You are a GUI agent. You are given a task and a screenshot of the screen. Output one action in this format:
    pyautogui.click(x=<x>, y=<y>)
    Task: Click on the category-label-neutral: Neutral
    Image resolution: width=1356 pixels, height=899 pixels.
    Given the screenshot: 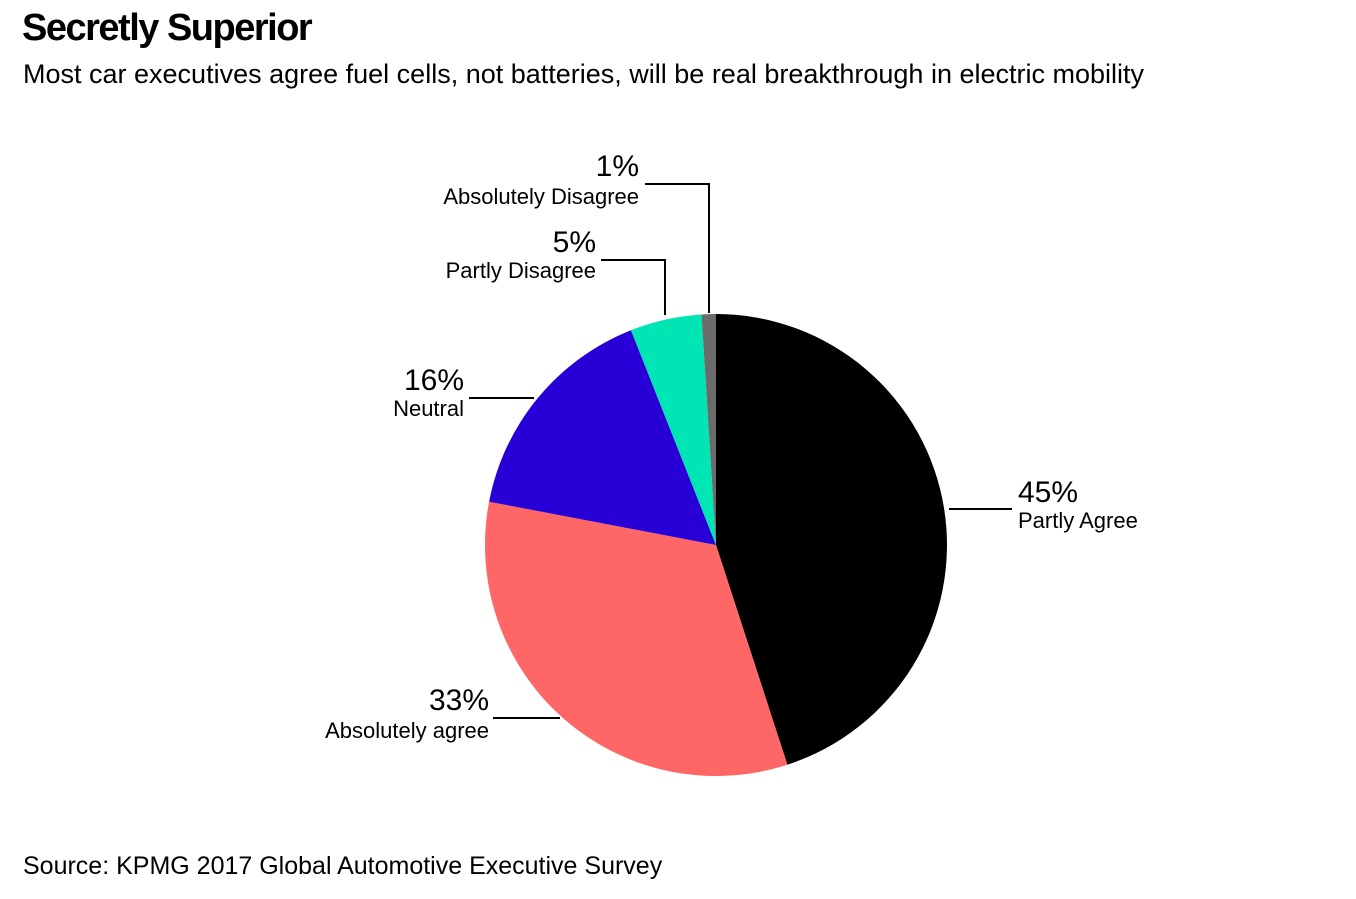 What is the action you would take?
    pyautogui.click(x=428, y=408)
    